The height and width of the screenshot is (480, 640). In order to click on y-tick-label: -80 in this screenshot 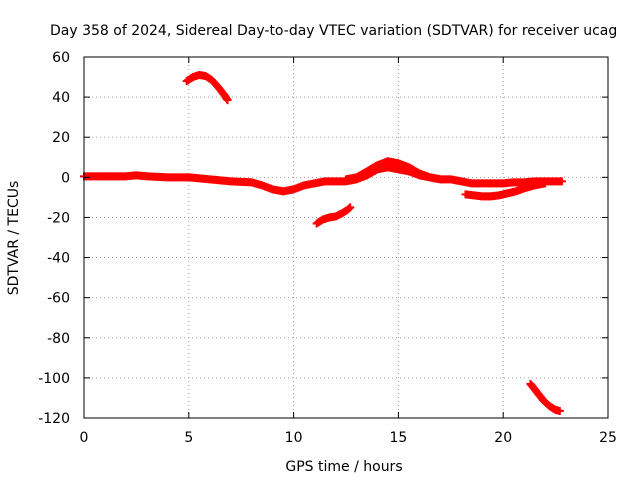, I will do `click(58, 339)`.